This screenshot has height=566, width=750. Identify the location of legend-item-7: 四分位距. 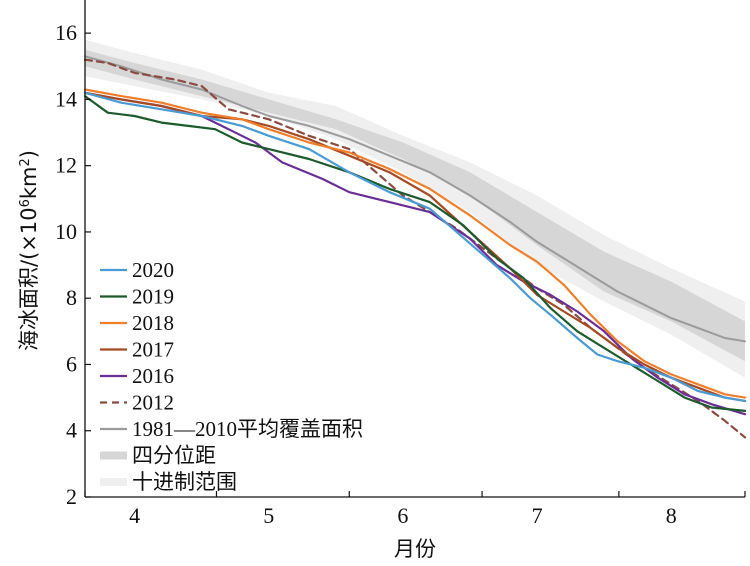
(158, 456).